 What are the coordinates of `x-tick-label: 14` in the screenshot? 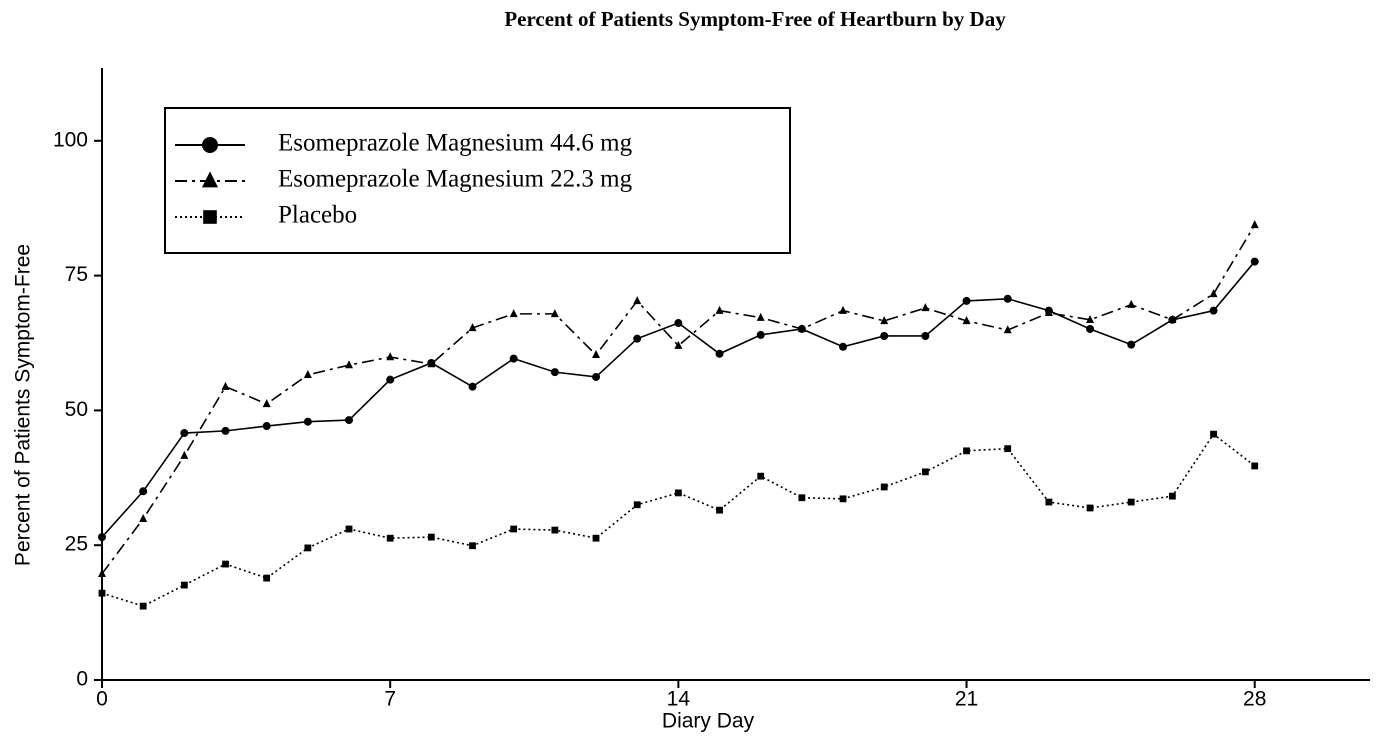 It's located at (679, 699).